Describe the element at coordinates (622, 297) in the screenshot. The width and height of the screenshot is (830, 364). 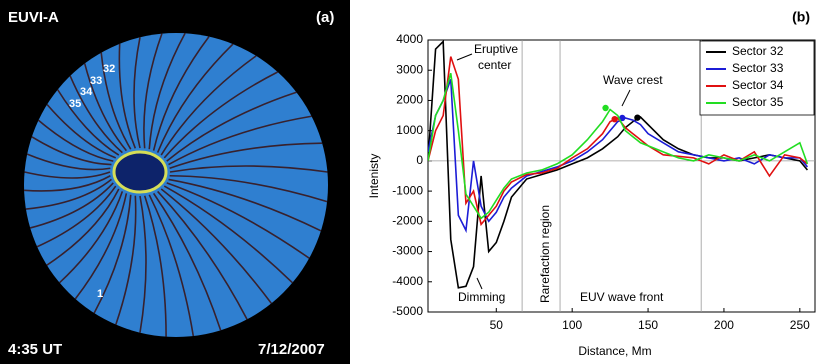
I see `annotation: EUV wave front` at that location.